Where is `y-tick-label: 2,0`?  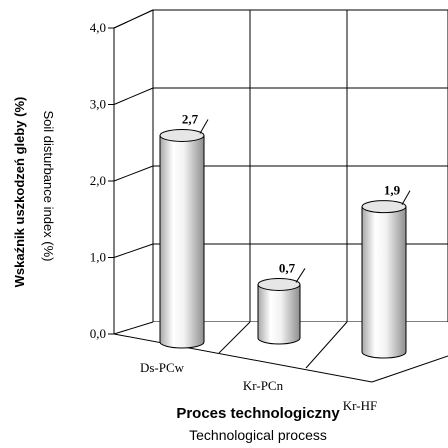
y-tick-label: 2,0 is located at coordinates (98, 180).